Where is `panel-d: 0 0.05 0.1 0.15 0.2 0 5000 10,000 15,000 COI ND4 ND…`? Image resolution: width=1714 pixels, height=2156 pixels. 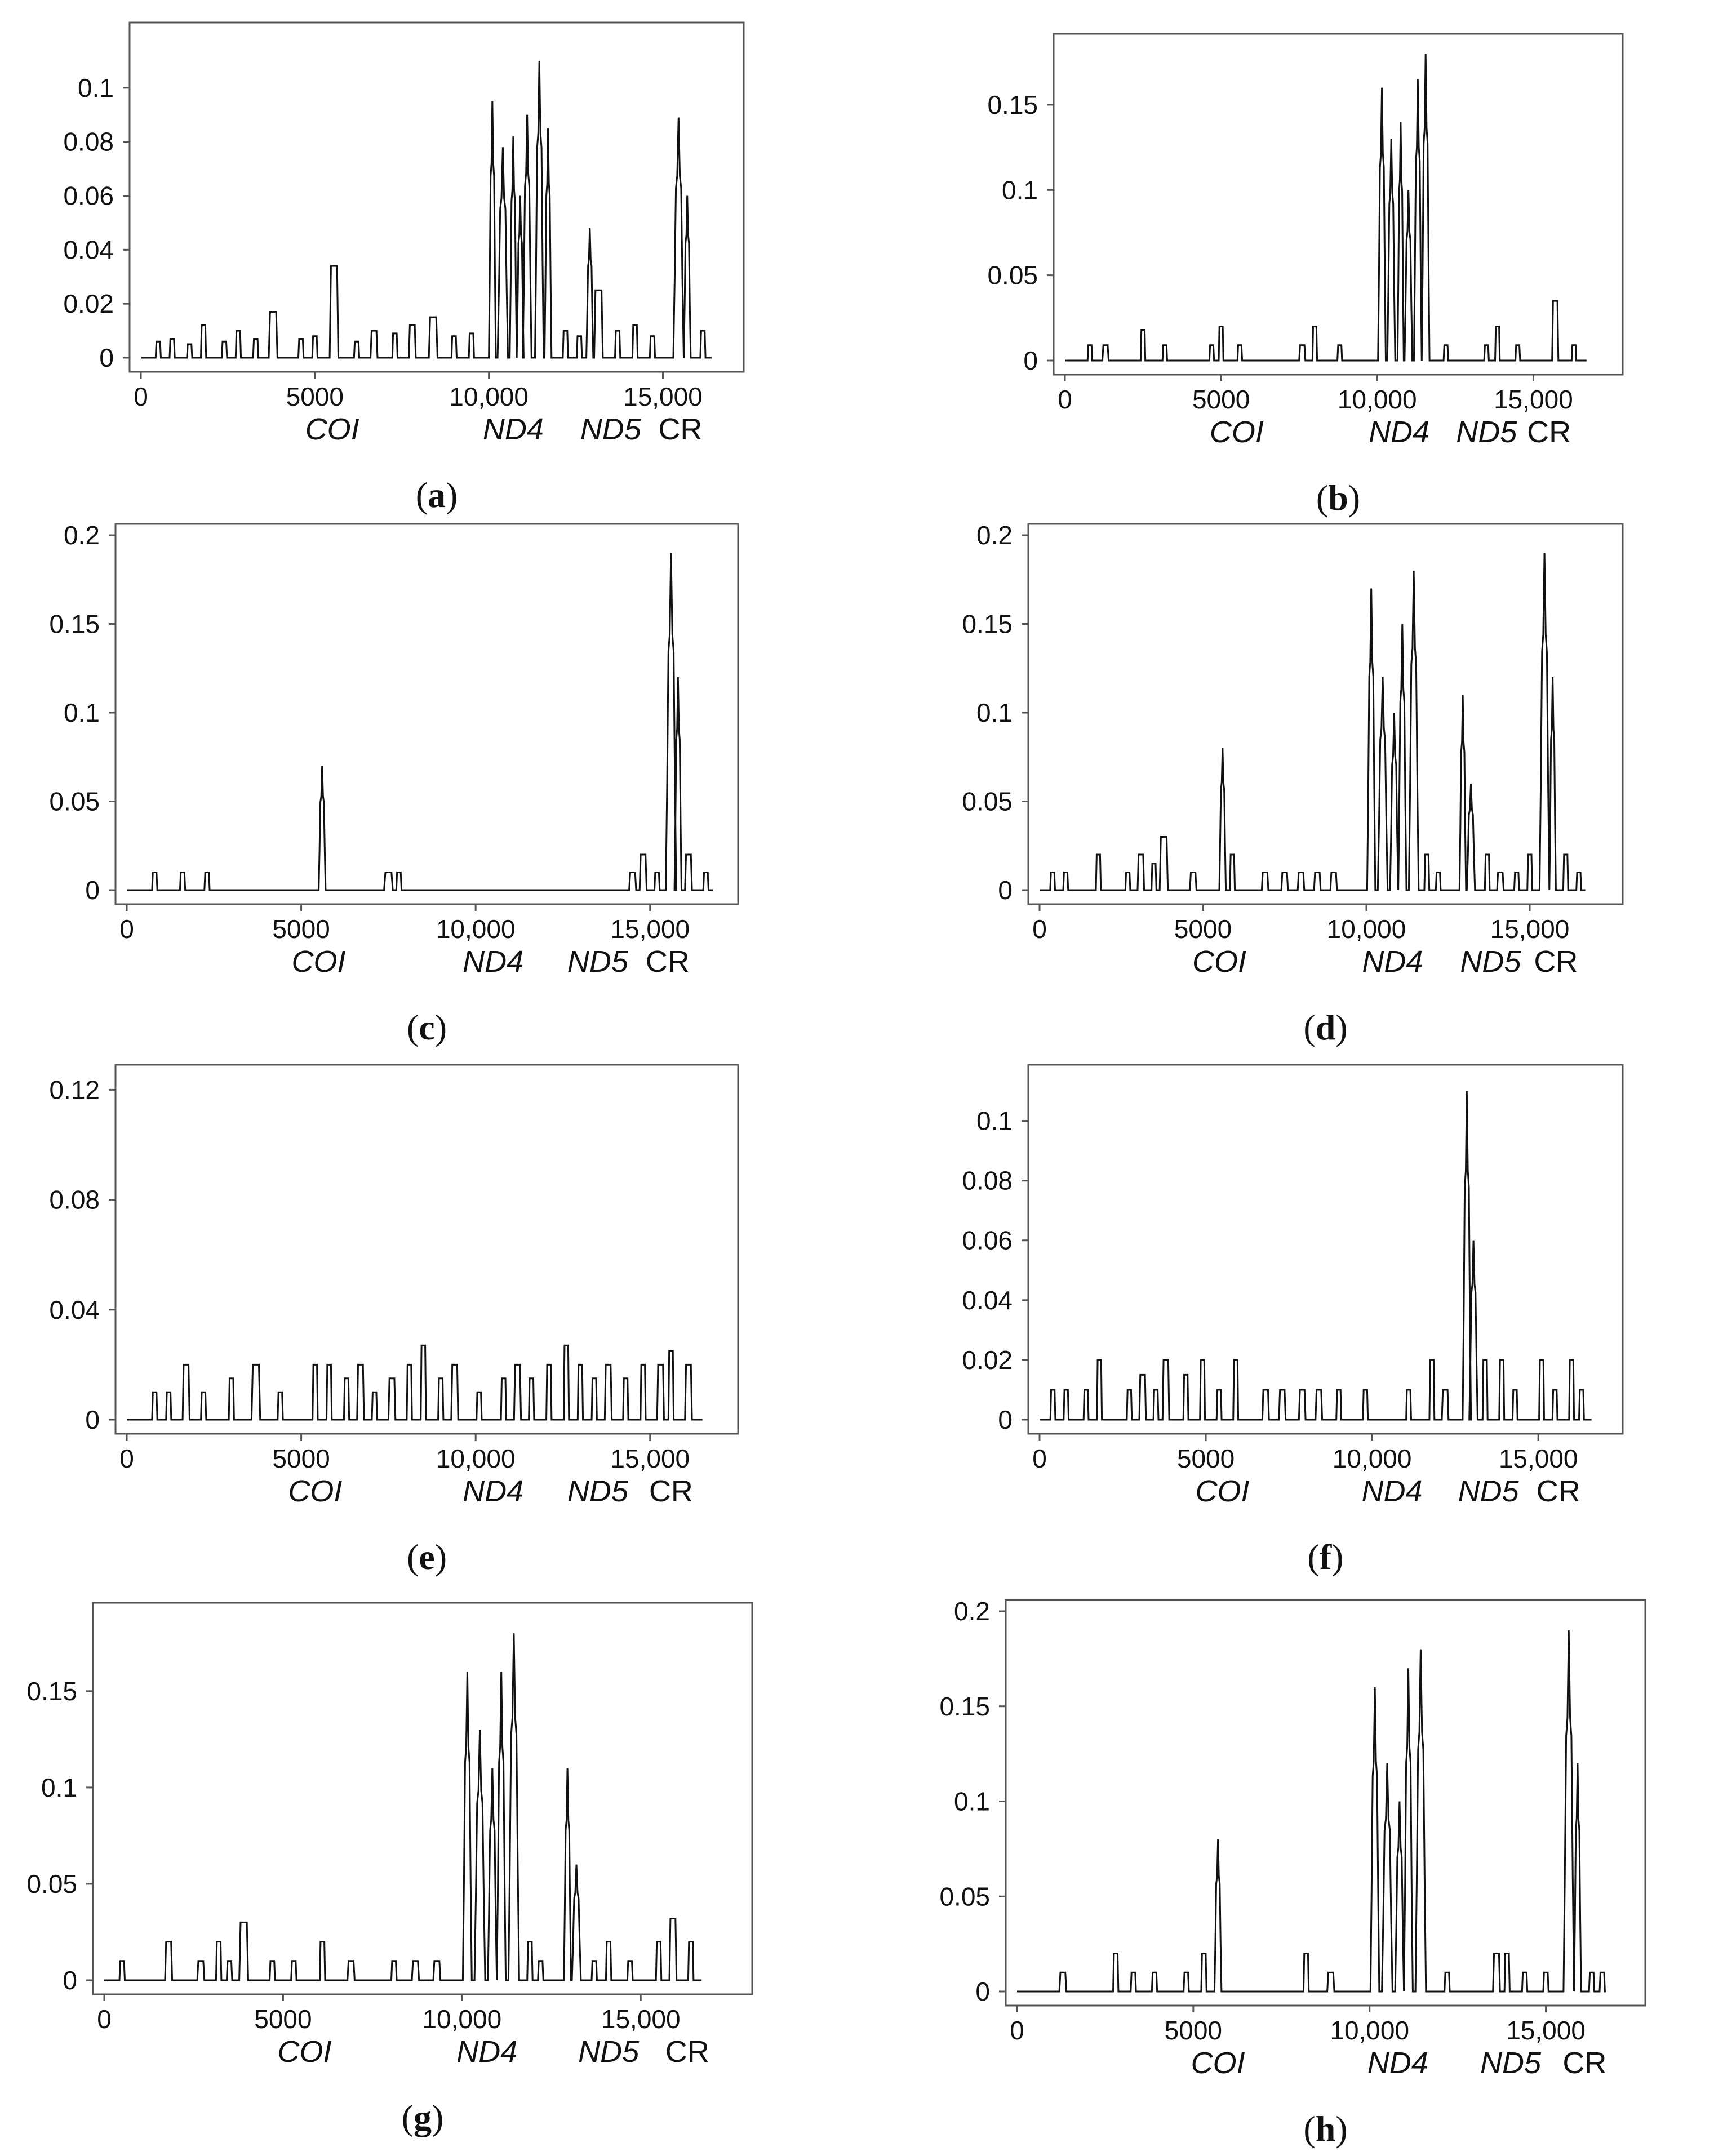 panel-d: 0 0.05 0.1 0.15 0.2 0 5000 10,000 15,000 COI ND4 ND… is located at coordinates (1293, 784).